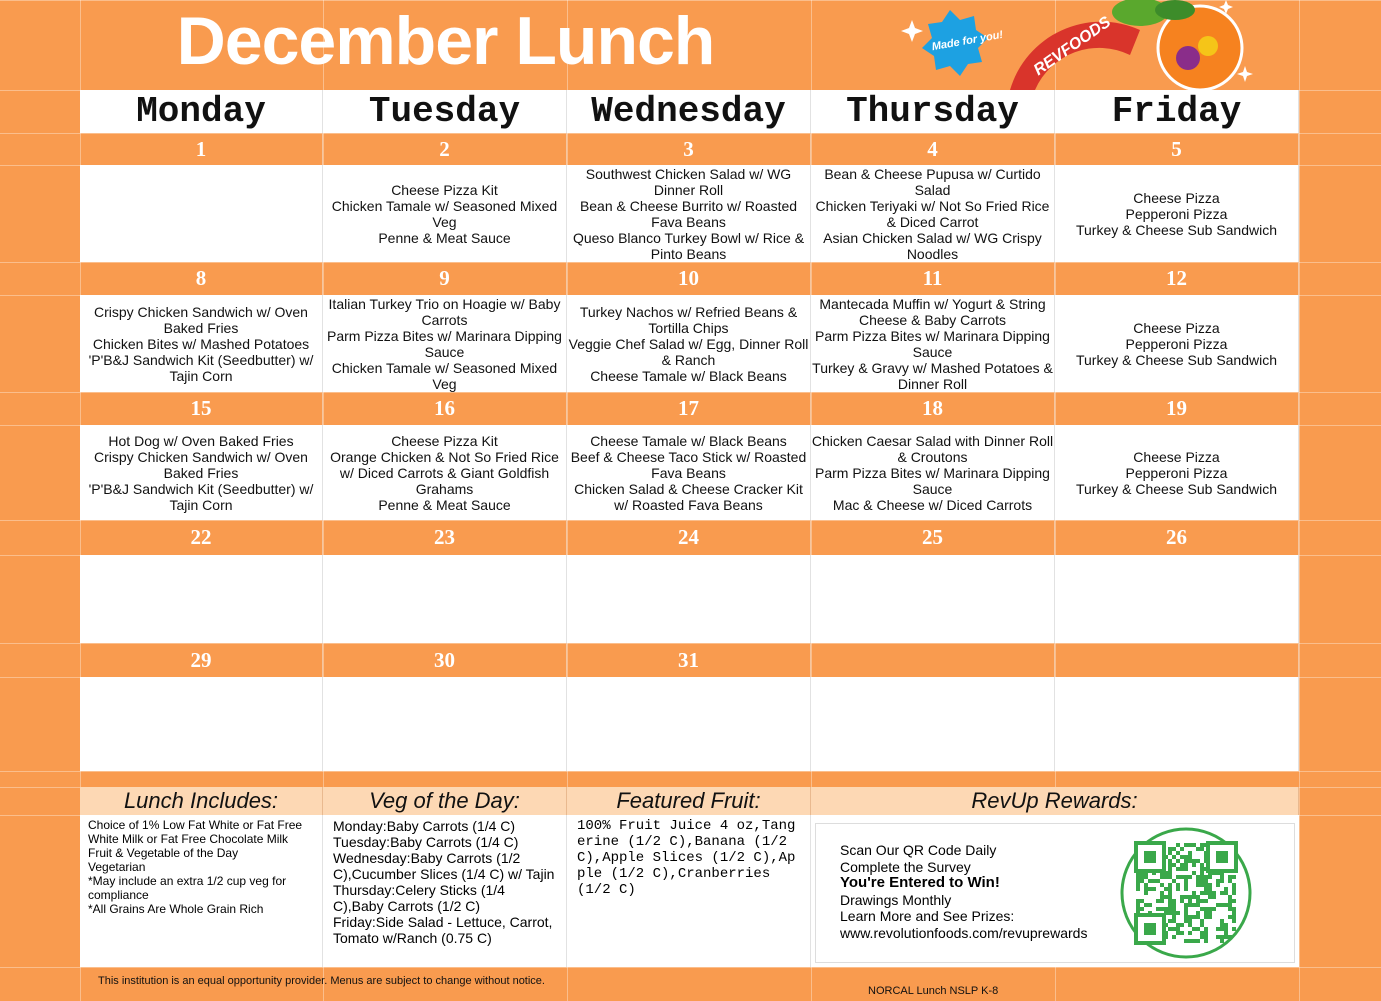  I want to click on menu-item: Cheese Pizza Kit, so click(444, 189).